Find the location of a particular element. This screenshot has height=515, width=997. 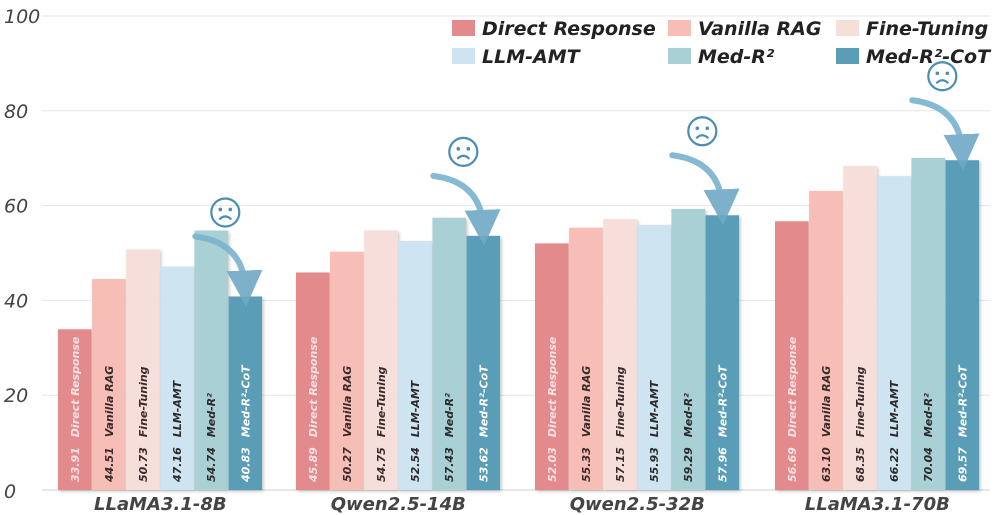

bar-value-label: 68.35 Fine-Tuning is located at coordinates (860, 424).